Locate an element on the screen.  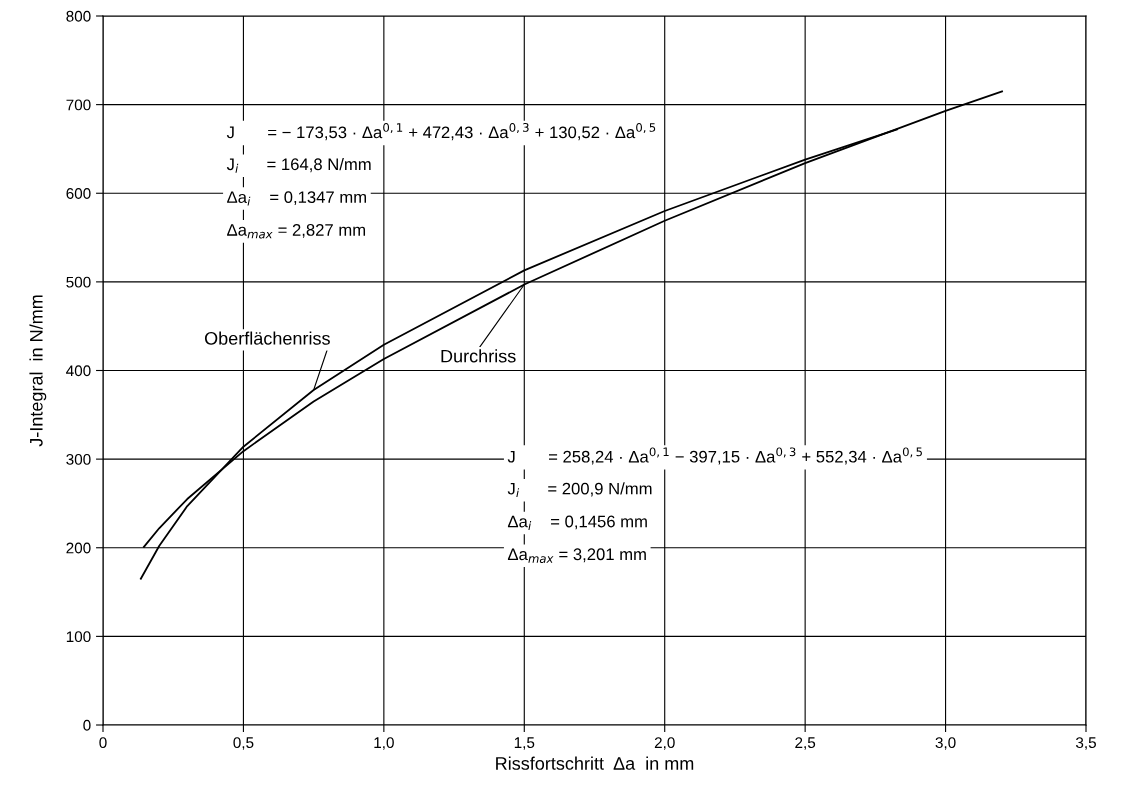
y-tick-label: 700 is located at coordinates (78, 105).